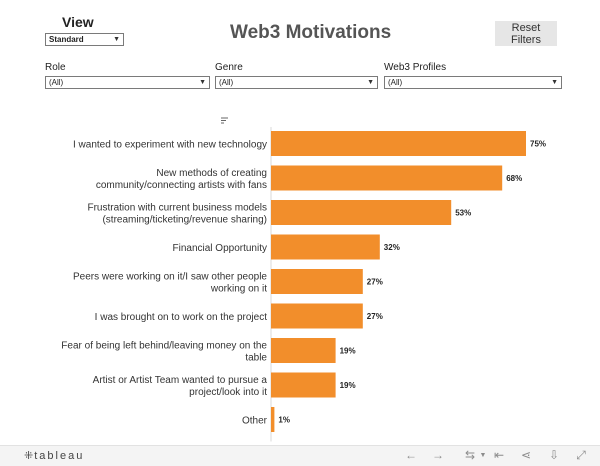  Describe the element at coordinates (56, 82) in the screenshot. I see `filter-role-value: (All)` at that location.